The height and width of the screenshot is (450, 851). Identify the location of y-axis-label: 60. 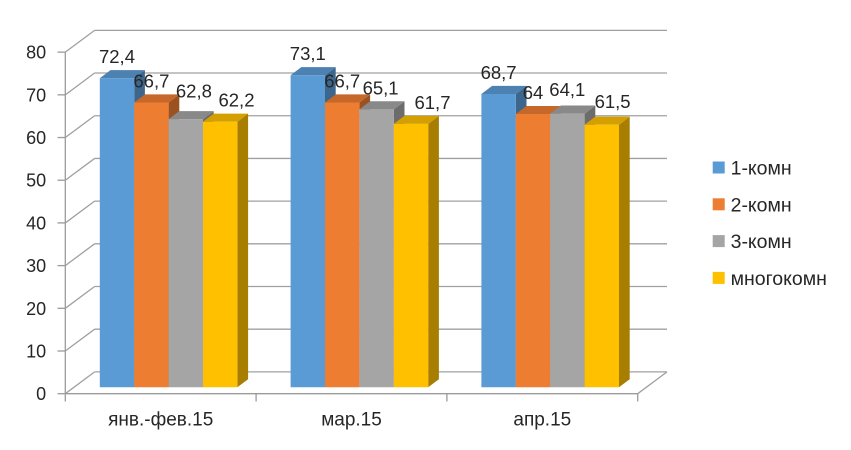
(36, 138).